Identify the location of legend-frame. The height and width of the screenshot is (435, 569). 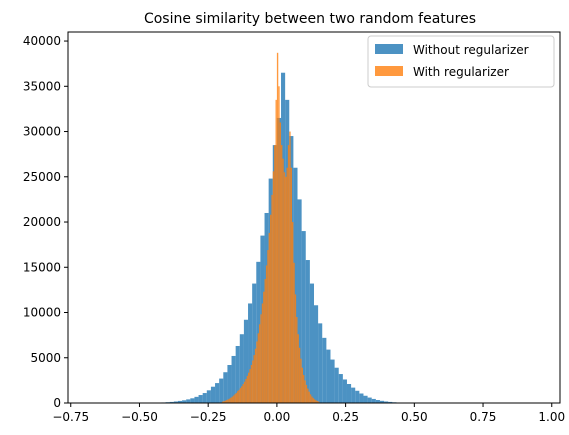
(461, 61).